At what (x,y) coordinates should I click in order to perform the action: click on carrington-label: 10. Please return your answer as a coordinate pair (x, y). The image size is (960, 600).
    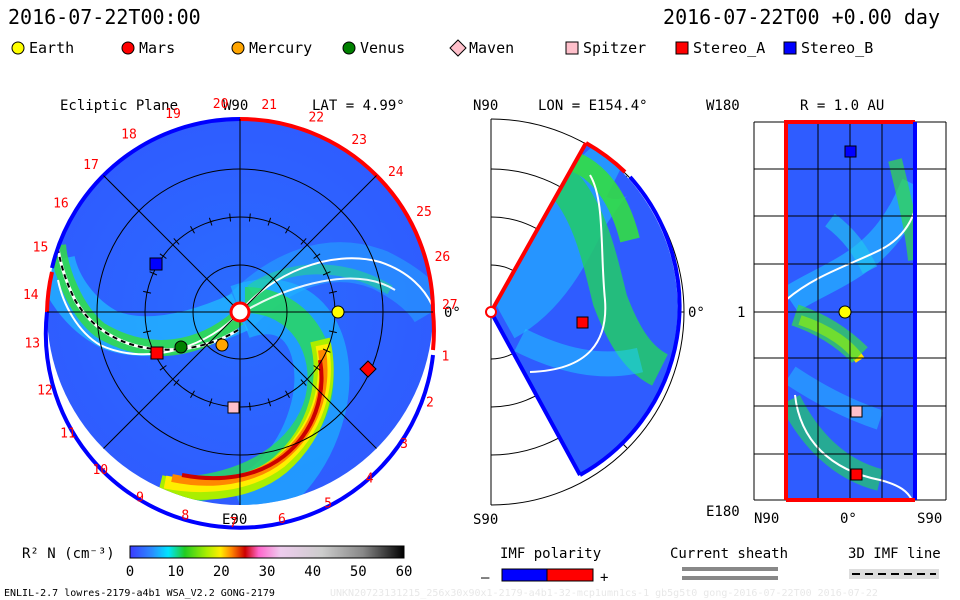
    Looking at the image, I should click on (100, 470).